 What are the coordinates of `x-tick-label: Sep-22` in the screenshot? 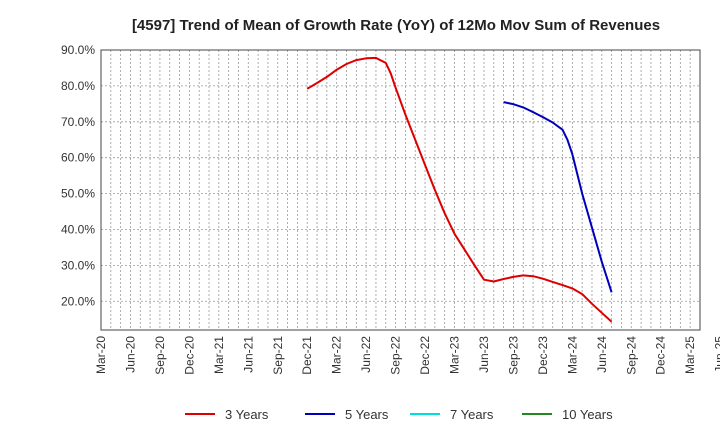 It's located at (396, 355).